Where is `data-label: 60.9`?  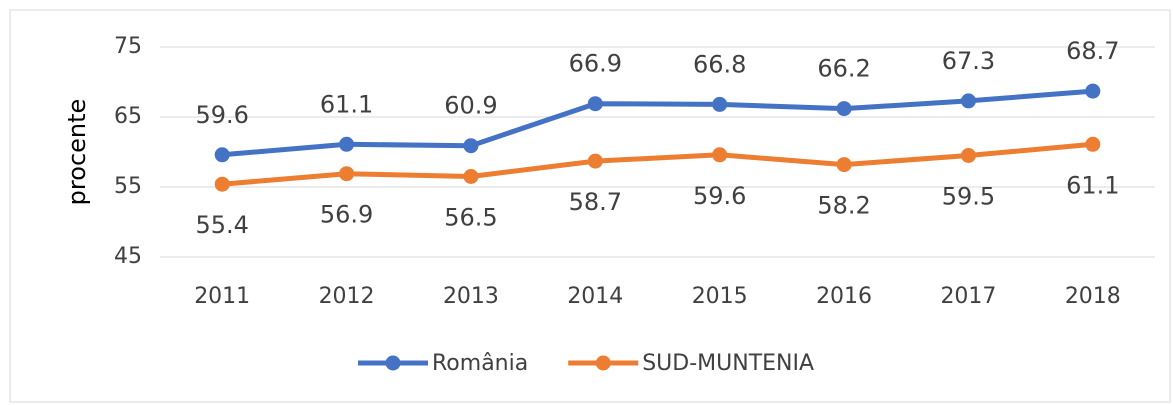
data-label: 60.9 is located at coordinates (470, 106).